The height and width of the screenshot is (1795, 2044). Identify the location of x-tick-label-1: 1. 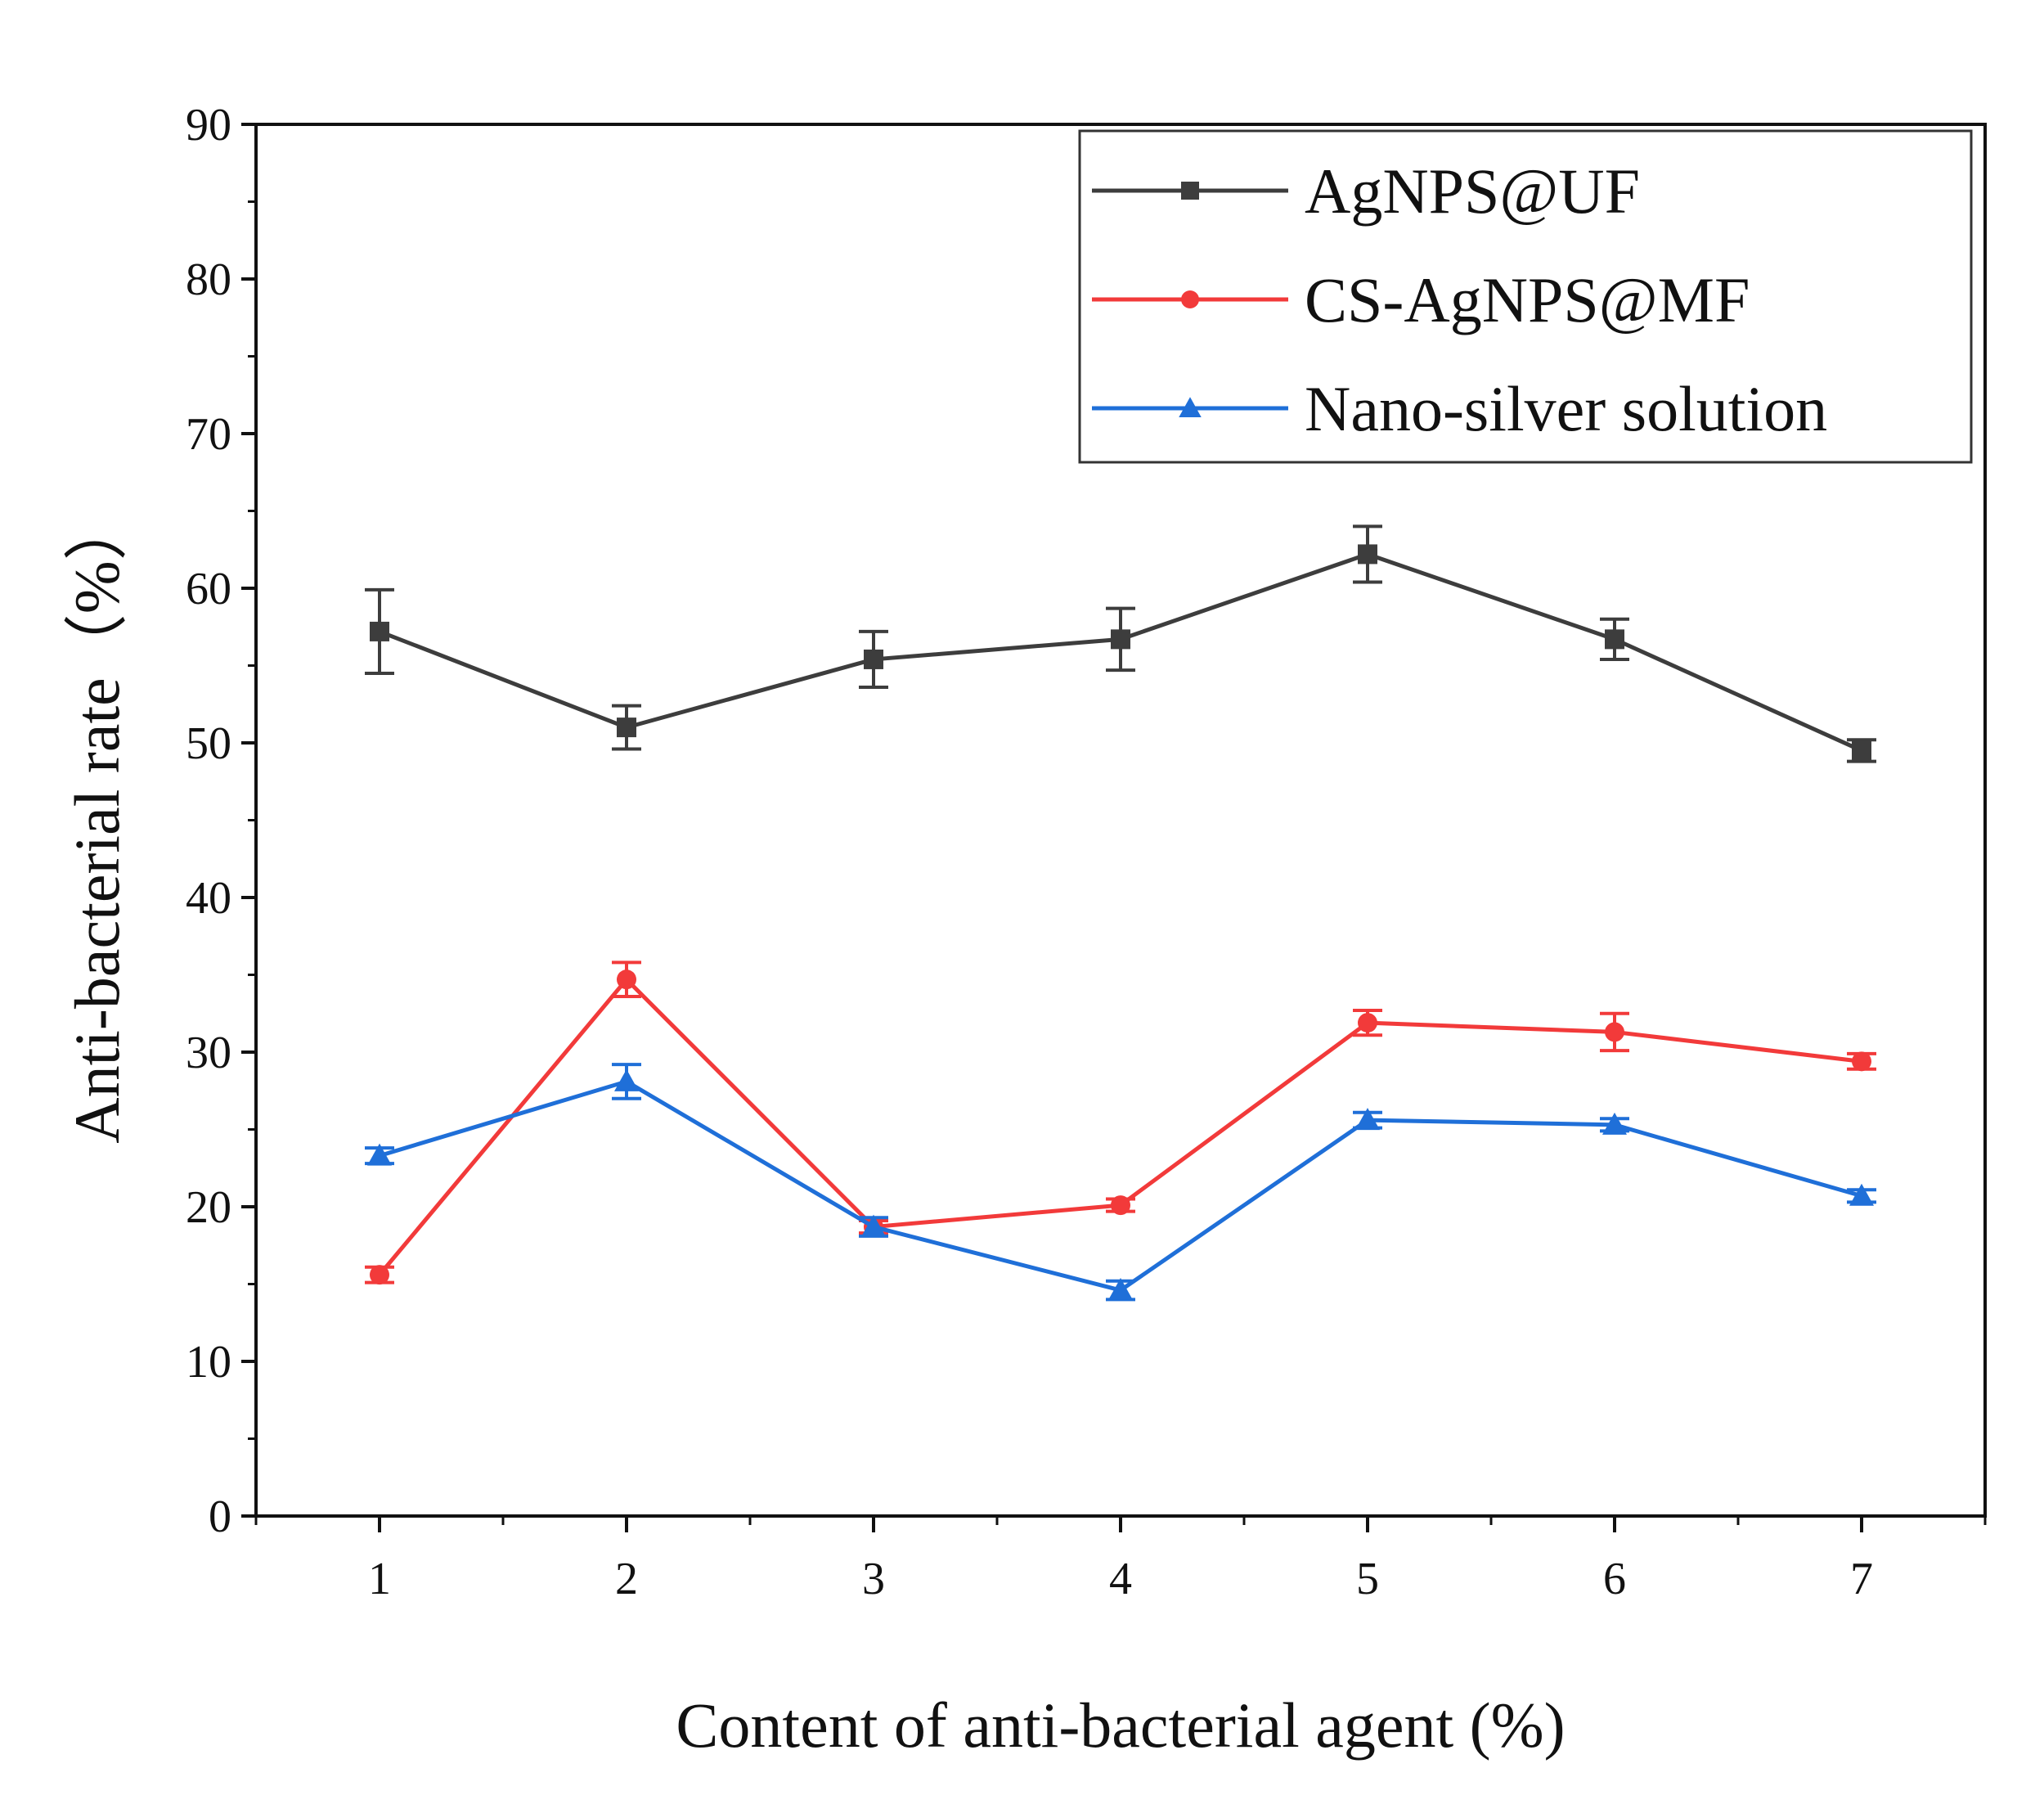
(379, 1579).